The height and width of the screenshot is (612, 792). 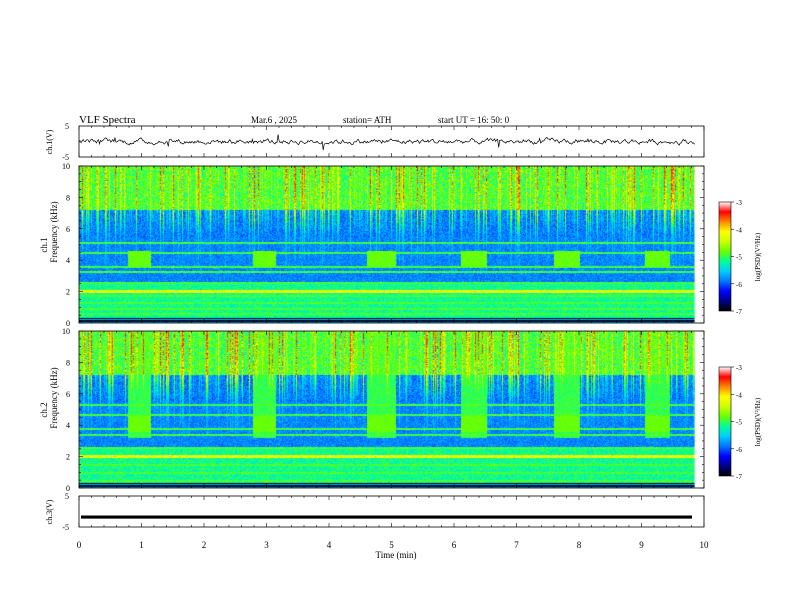 I want to click on ch2-spec-ylabel-channel: ch.2, so click(x=44, y=409).